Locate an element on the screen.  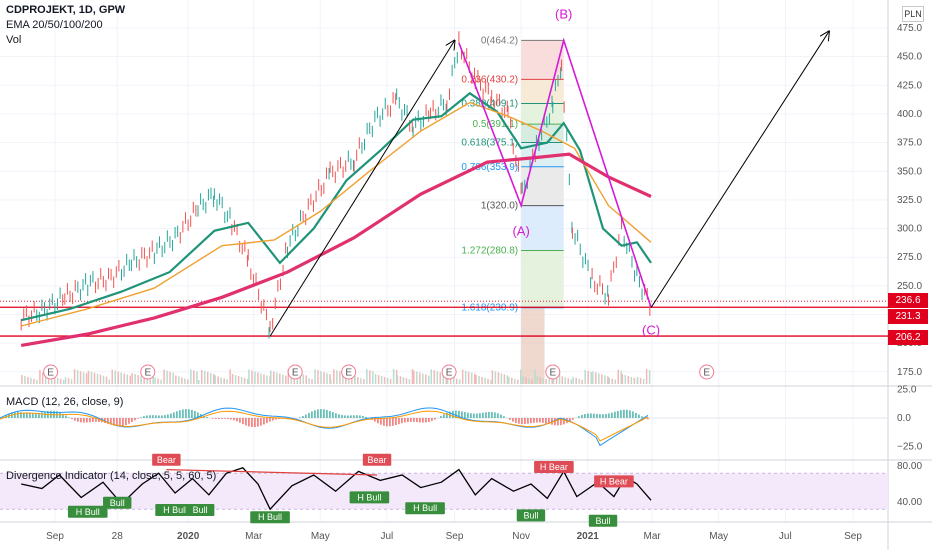
currency-button: PLN is located at coordinates (913, 14).